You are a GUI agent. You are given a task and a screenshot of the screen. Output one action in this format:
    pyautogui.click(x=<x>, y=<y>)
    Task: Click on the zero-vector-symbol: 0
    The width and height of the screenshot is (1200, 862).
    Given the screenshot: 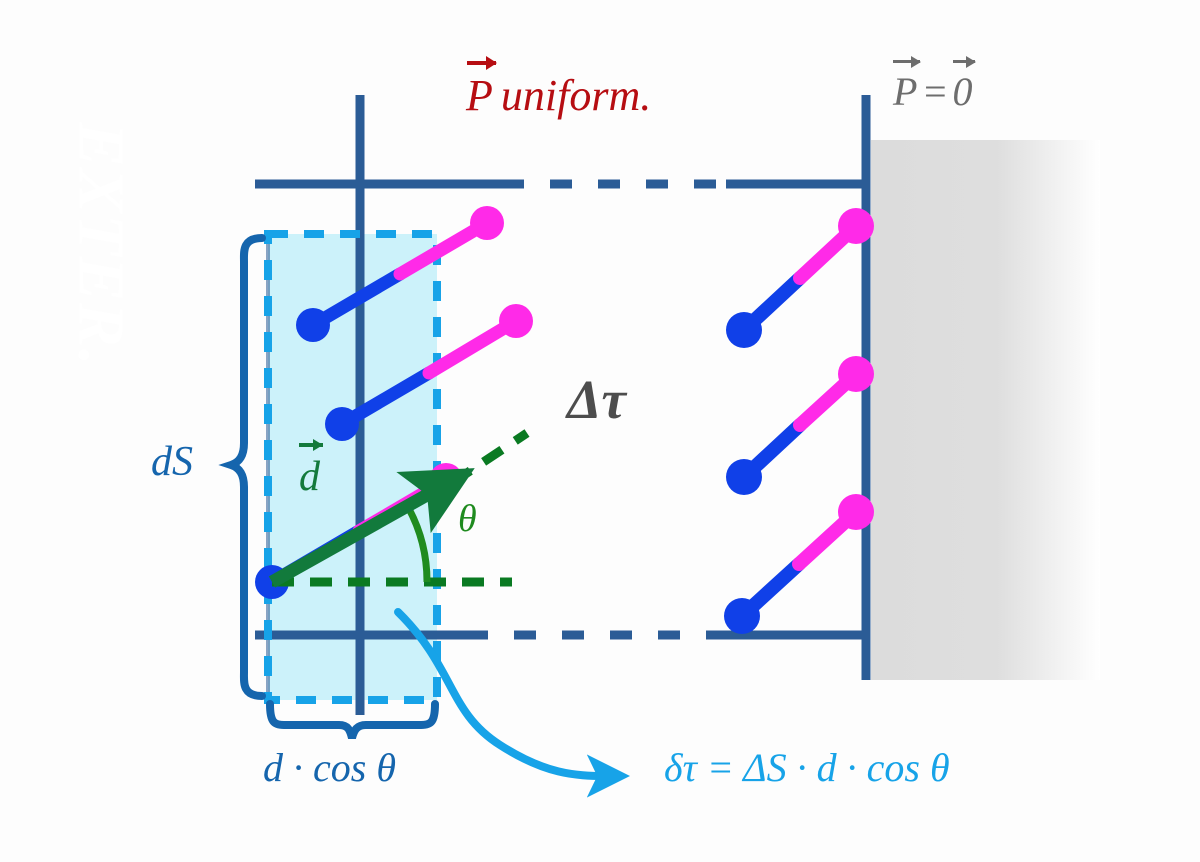 What is the action you would take?
    pyautogui.click(x=963, y=87)
    